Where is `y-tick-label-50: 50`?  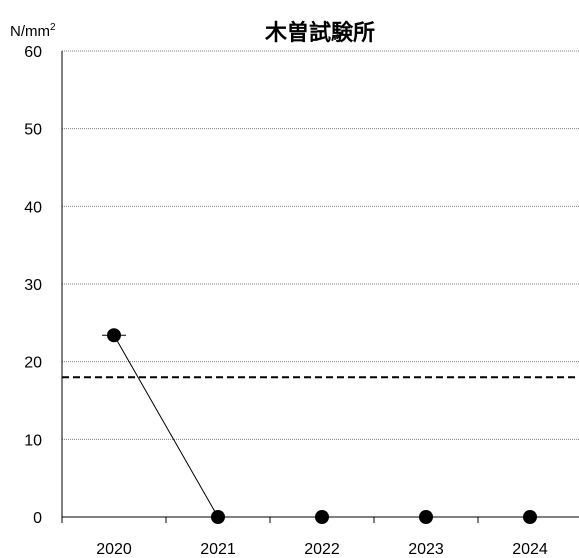 y-tick-label-50: 50 is located at coordinates (33, 130).